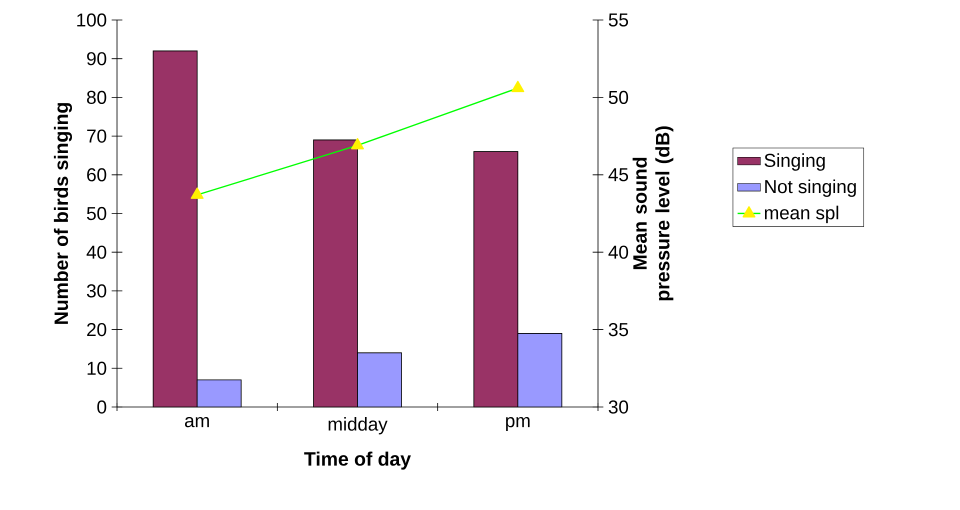 The width and height of the screenshot is (960, 510). What do you see at coordinates (96, 213) in the screenshot?
I see `y-tick-label: 50` at bounding box center [96, 213].